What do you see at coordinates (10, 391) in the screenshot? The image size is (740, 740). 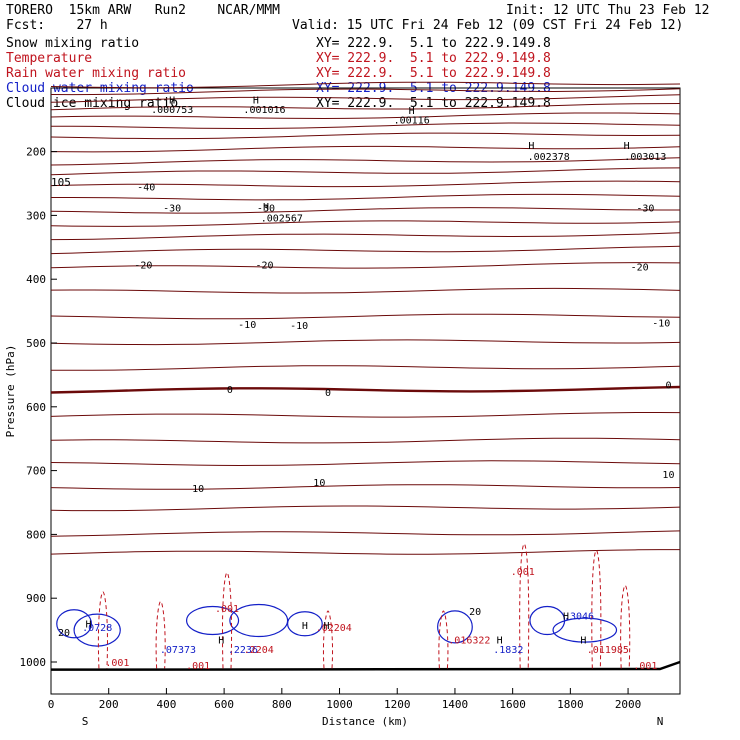 I see `y-axis-title: Pressure (hPa)` at bounding box center [10, 391].